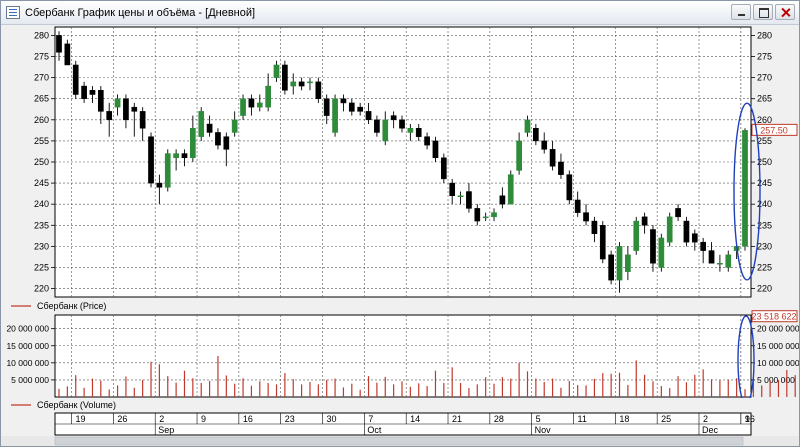  Describe the element at coordinates (785, 12) in the screenshot. I see `close-button` at that location.